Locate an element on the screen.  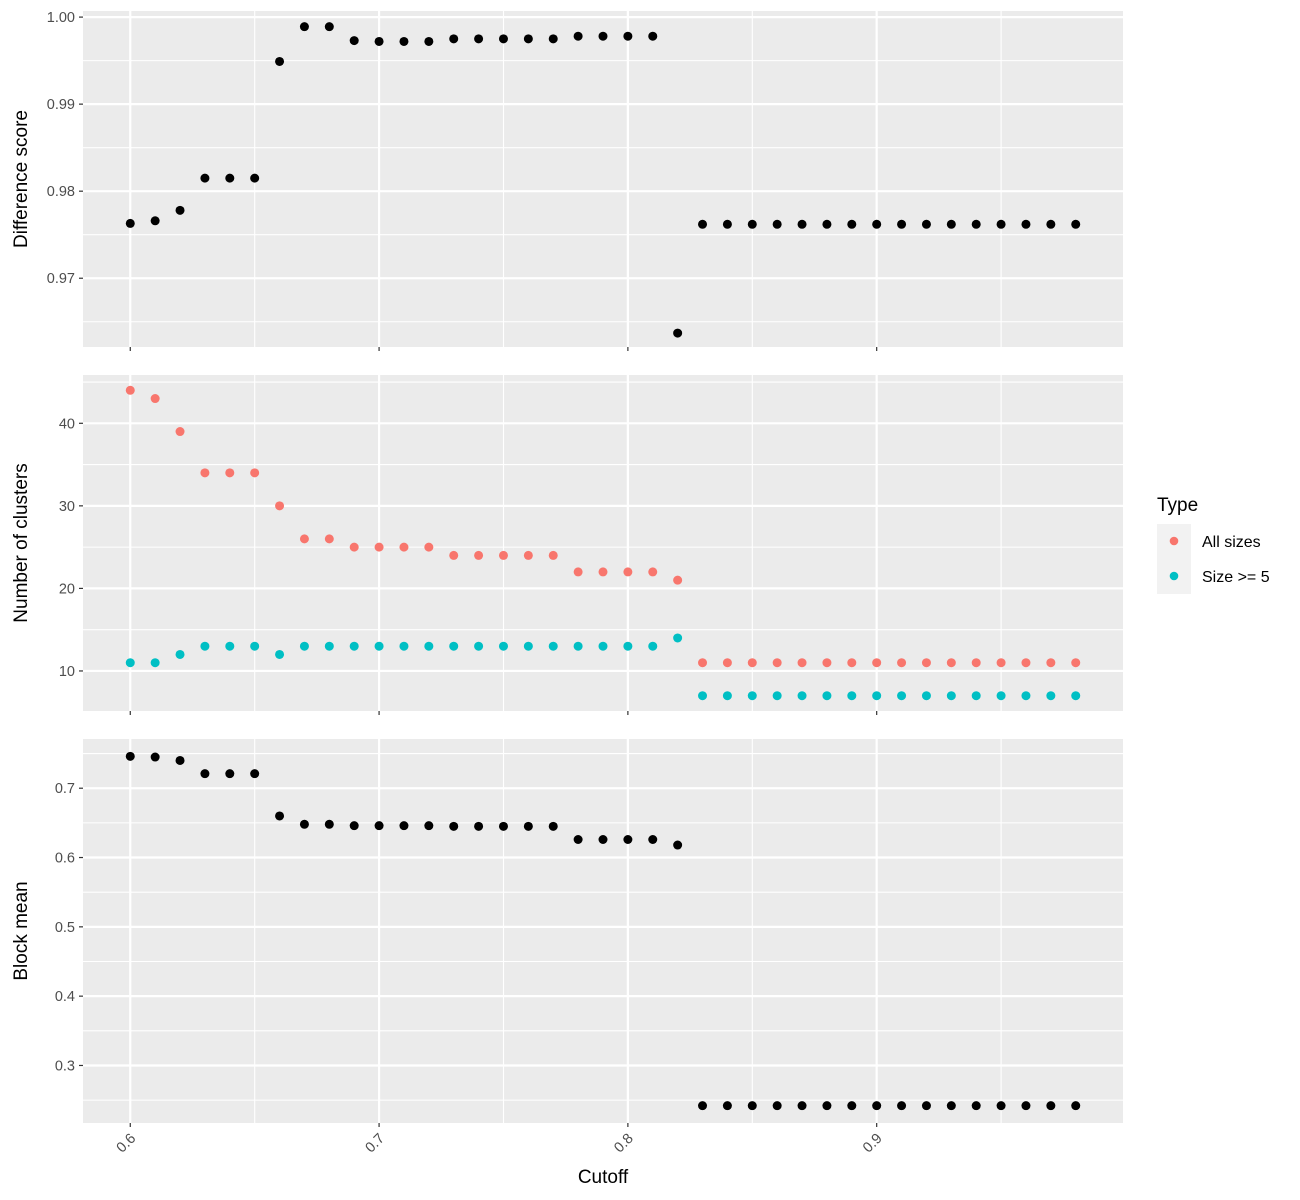
y-tick-label: 1.00 is located at coordinates (61, 18).